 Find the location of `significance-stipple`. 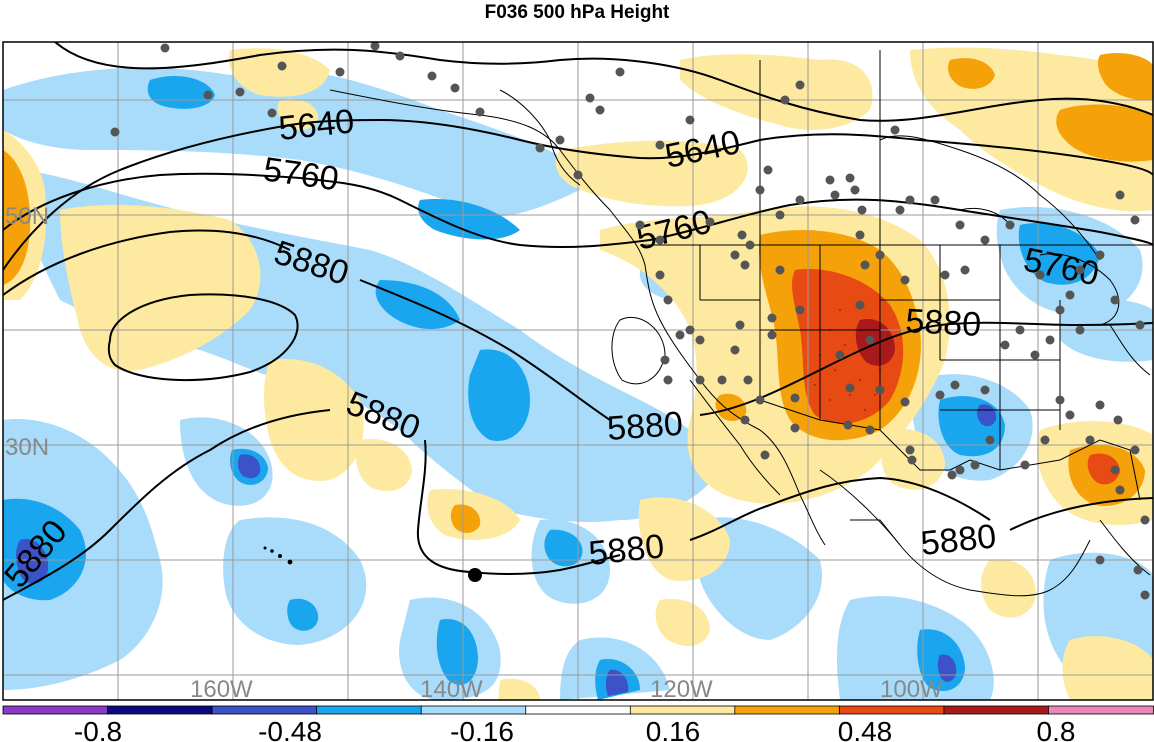

significance-stipple is located at coordinates (847, 360).